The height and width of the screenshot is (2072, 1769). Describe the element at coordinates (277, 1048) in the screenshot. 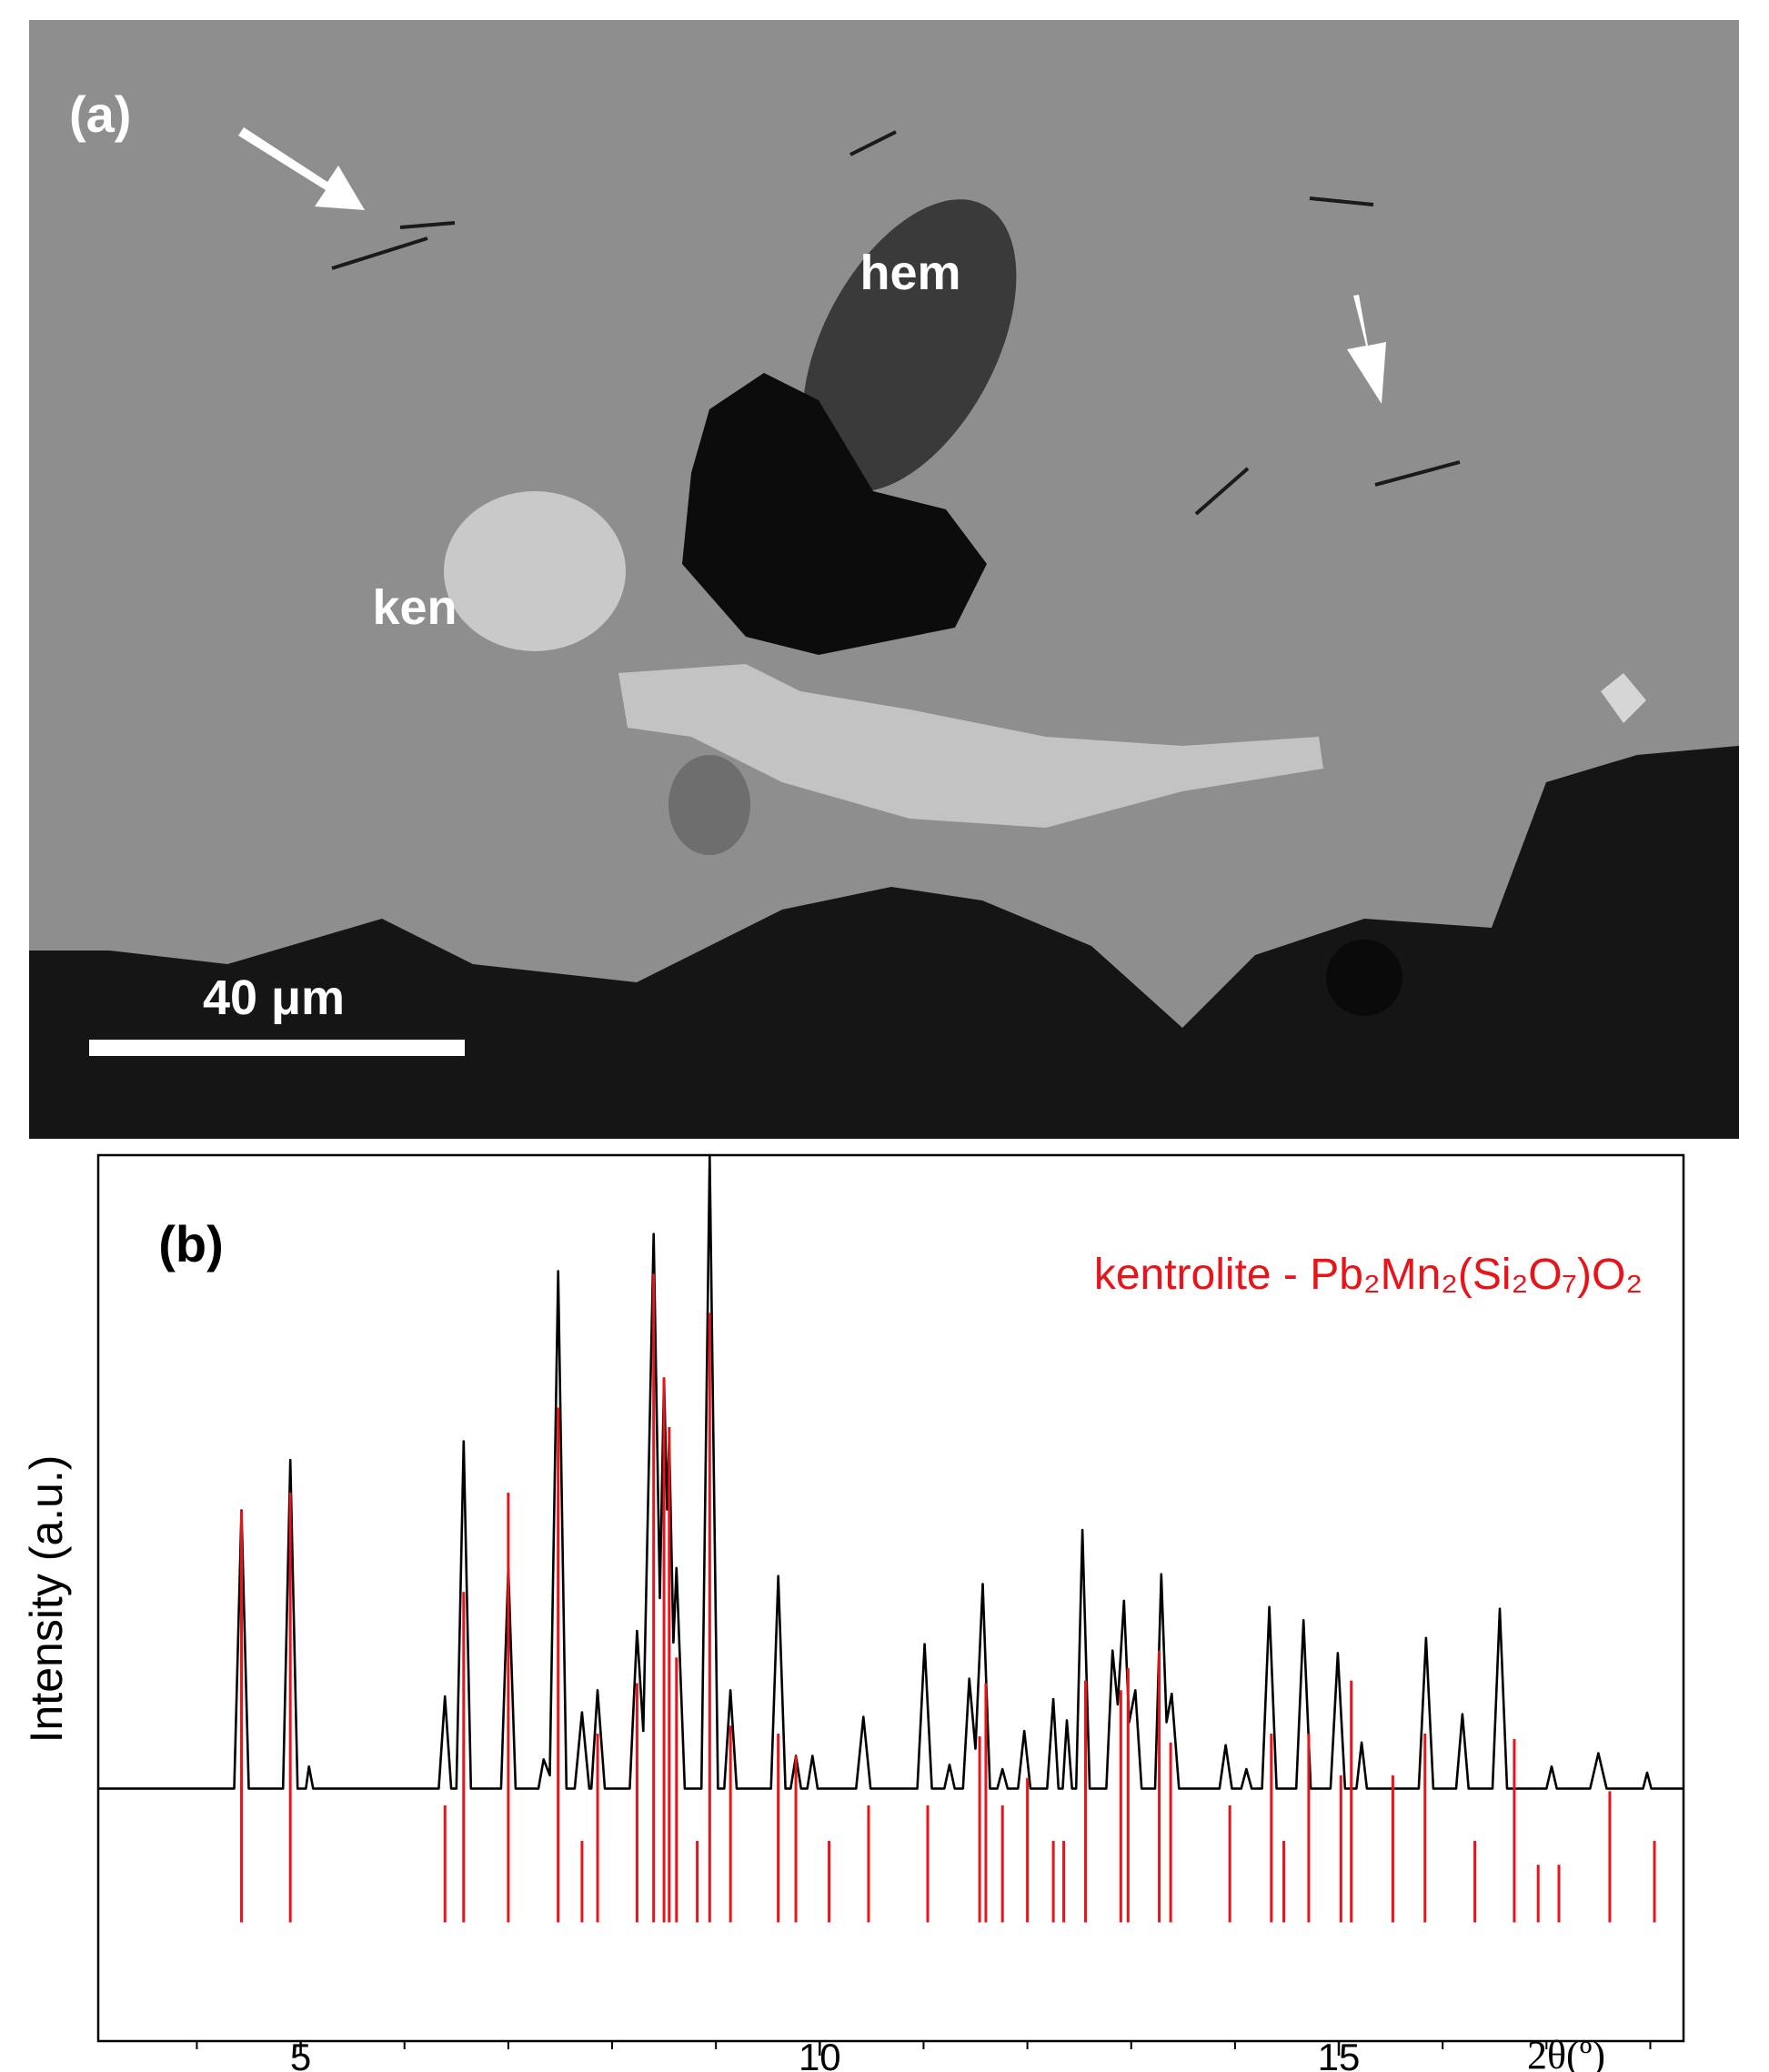

I see `scale-bar` at that location.